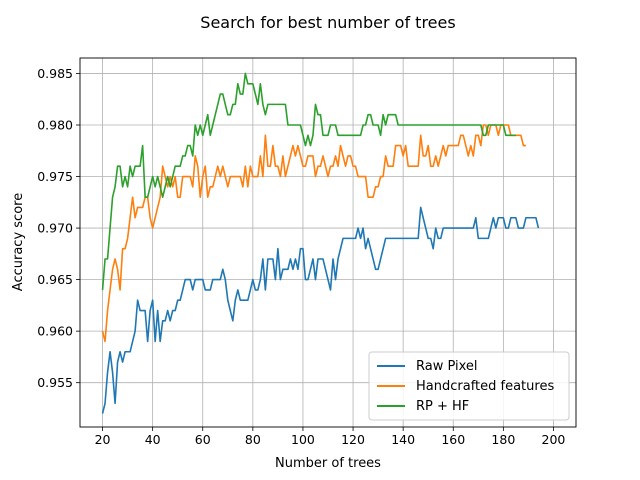  Describe the element at coordinates (485, 386) in the screenshot. I see `legend-entry-handcrafted-features: Handcrafted features` at that location.